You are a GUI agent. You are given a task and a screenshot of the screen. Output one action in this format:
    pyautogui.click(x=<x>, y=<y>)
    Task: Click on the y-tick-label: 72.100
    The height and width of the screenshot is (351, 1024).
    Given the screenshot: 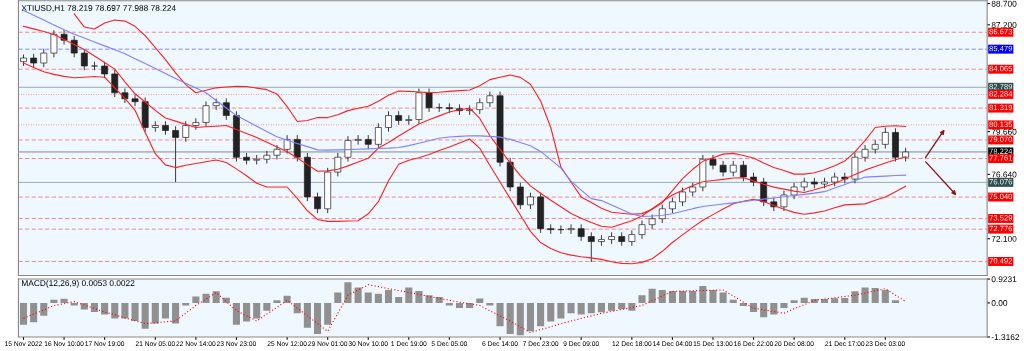 What is the action you would take?
    pyautogui.click(x=1004, y=238)
    